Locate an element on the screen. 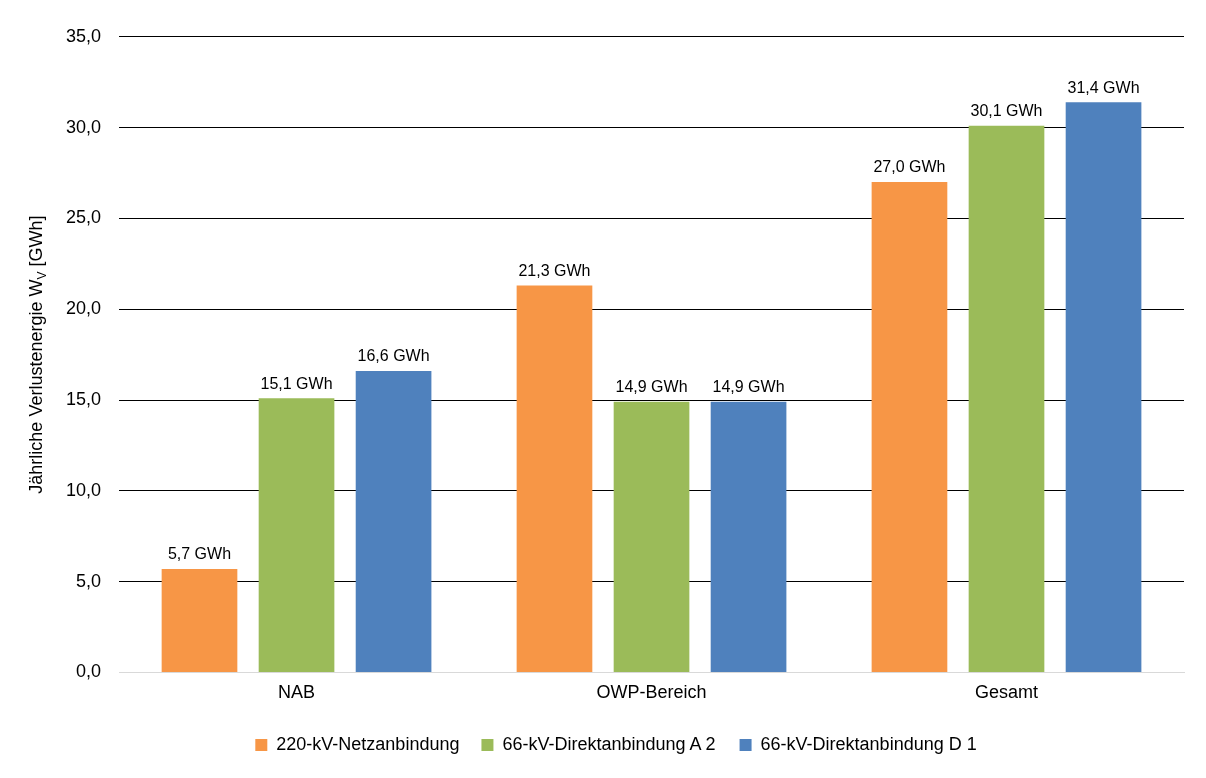  legend-label: 220-kV-Netzanbindung is located at coordinates (368, 743).